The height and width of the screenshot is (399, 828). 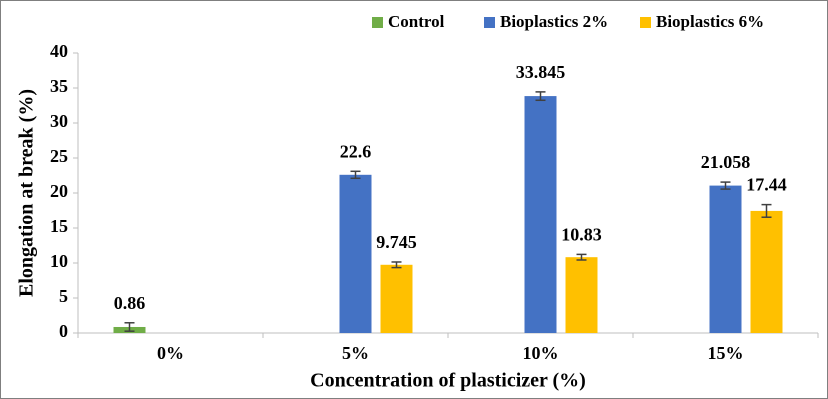 What do you see at coordinates (63, 296) in the screenshot?
I see `y-tick-label: 5` at bounding box center [63, 296].